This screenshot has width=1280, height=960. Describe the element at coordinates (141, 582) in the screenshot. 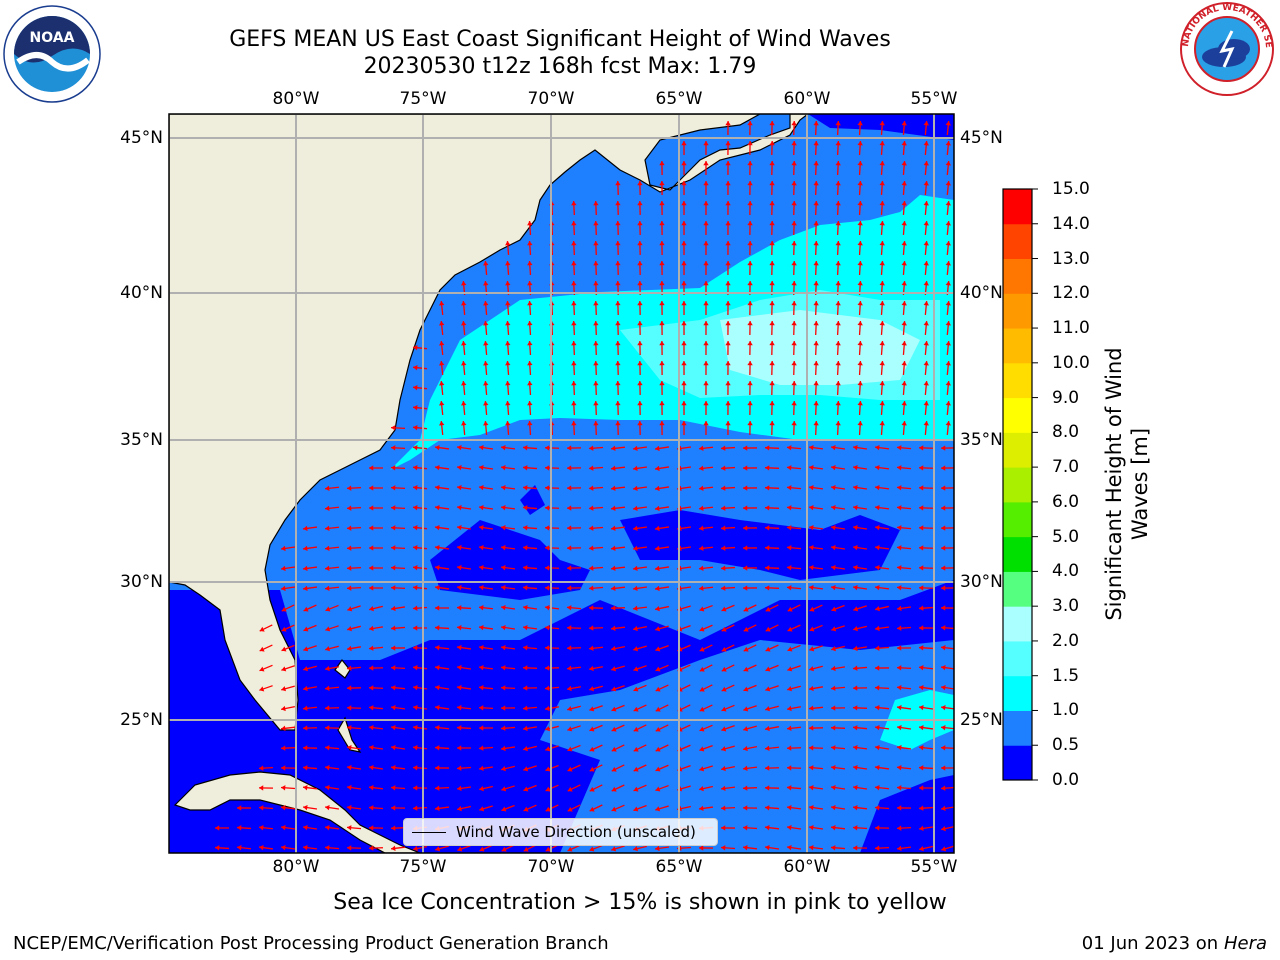

I see `lat-left-label: 30°N` at that location.